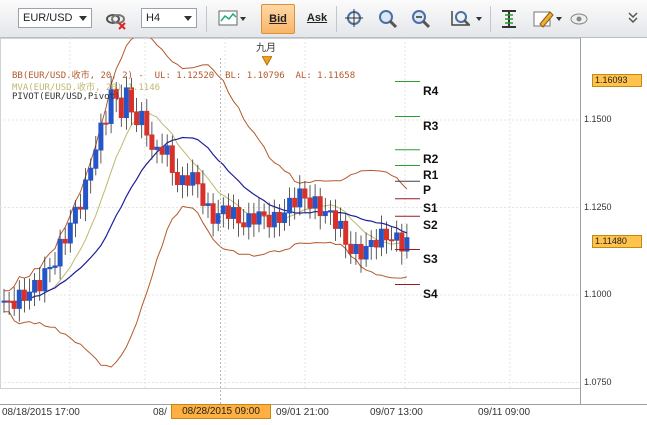 The width and height of the screenshot is (647, 425). Describe the element at coordinates (266, 48) in the screenshot. I see `month-marker-label: 九月` at that location.